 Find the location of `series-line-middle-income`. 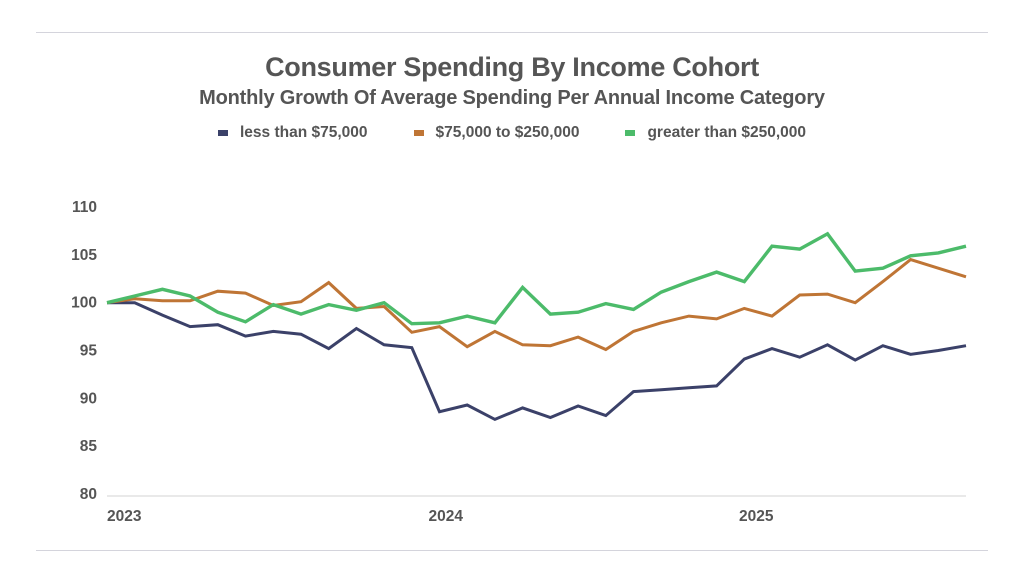

series-line-middle-income is located at coordinates (536, 304).